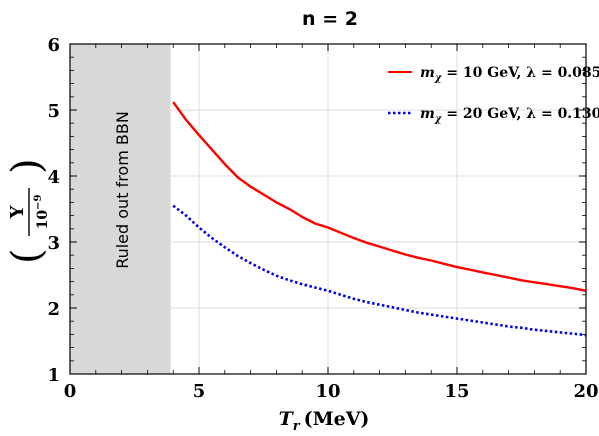  Describe the element at coordinates (122, 190) in the screenshot. I see `shaded-region-label: Ruled out from BBN` at that location.